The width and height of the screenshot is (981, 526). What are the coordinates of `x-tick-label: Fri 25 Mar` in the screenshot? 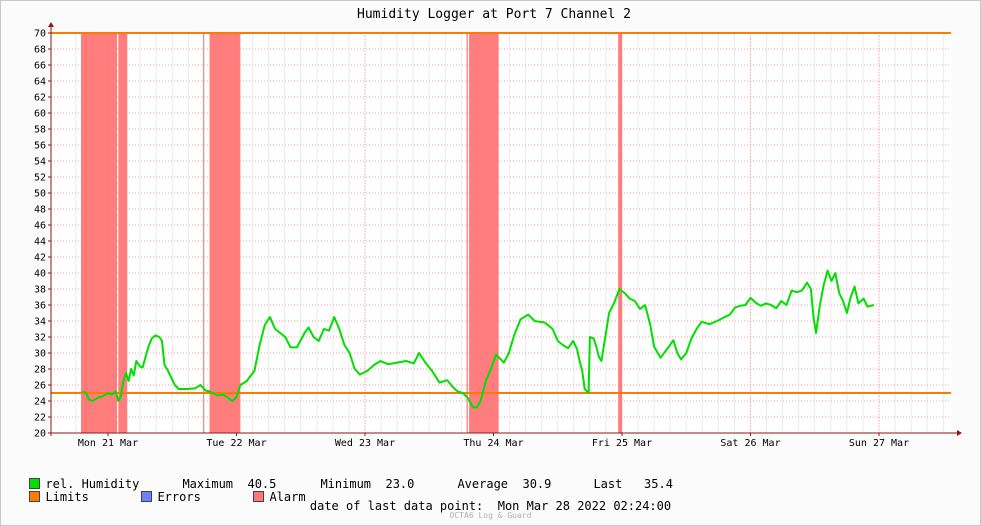 It's located at (622, 443).